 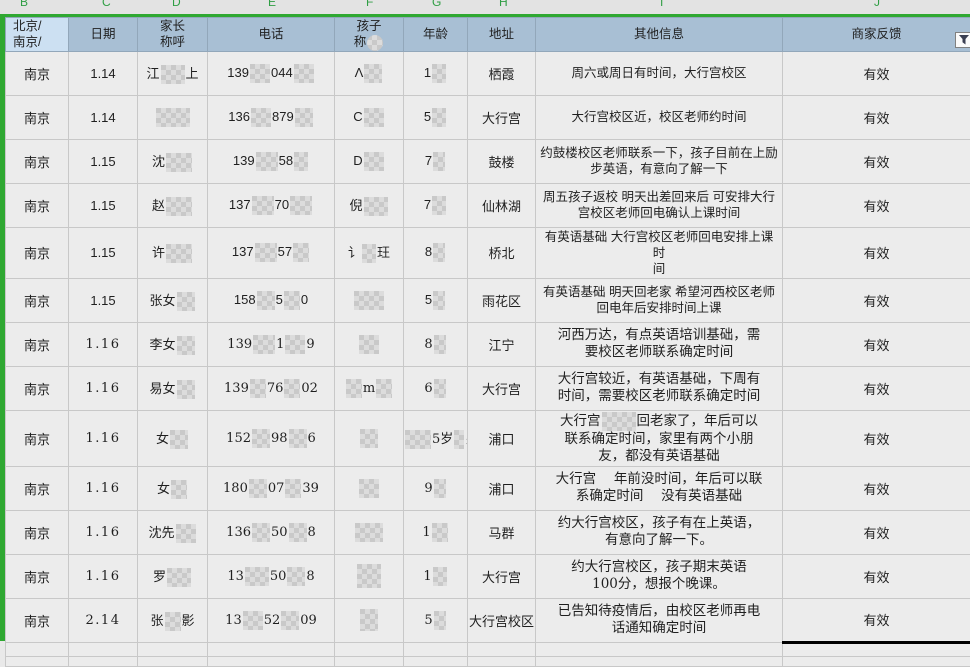 What do you see at coordinates (24, 4) in the screenshot?
I see `column-letter-B: B` at bounding box center [24, 4].